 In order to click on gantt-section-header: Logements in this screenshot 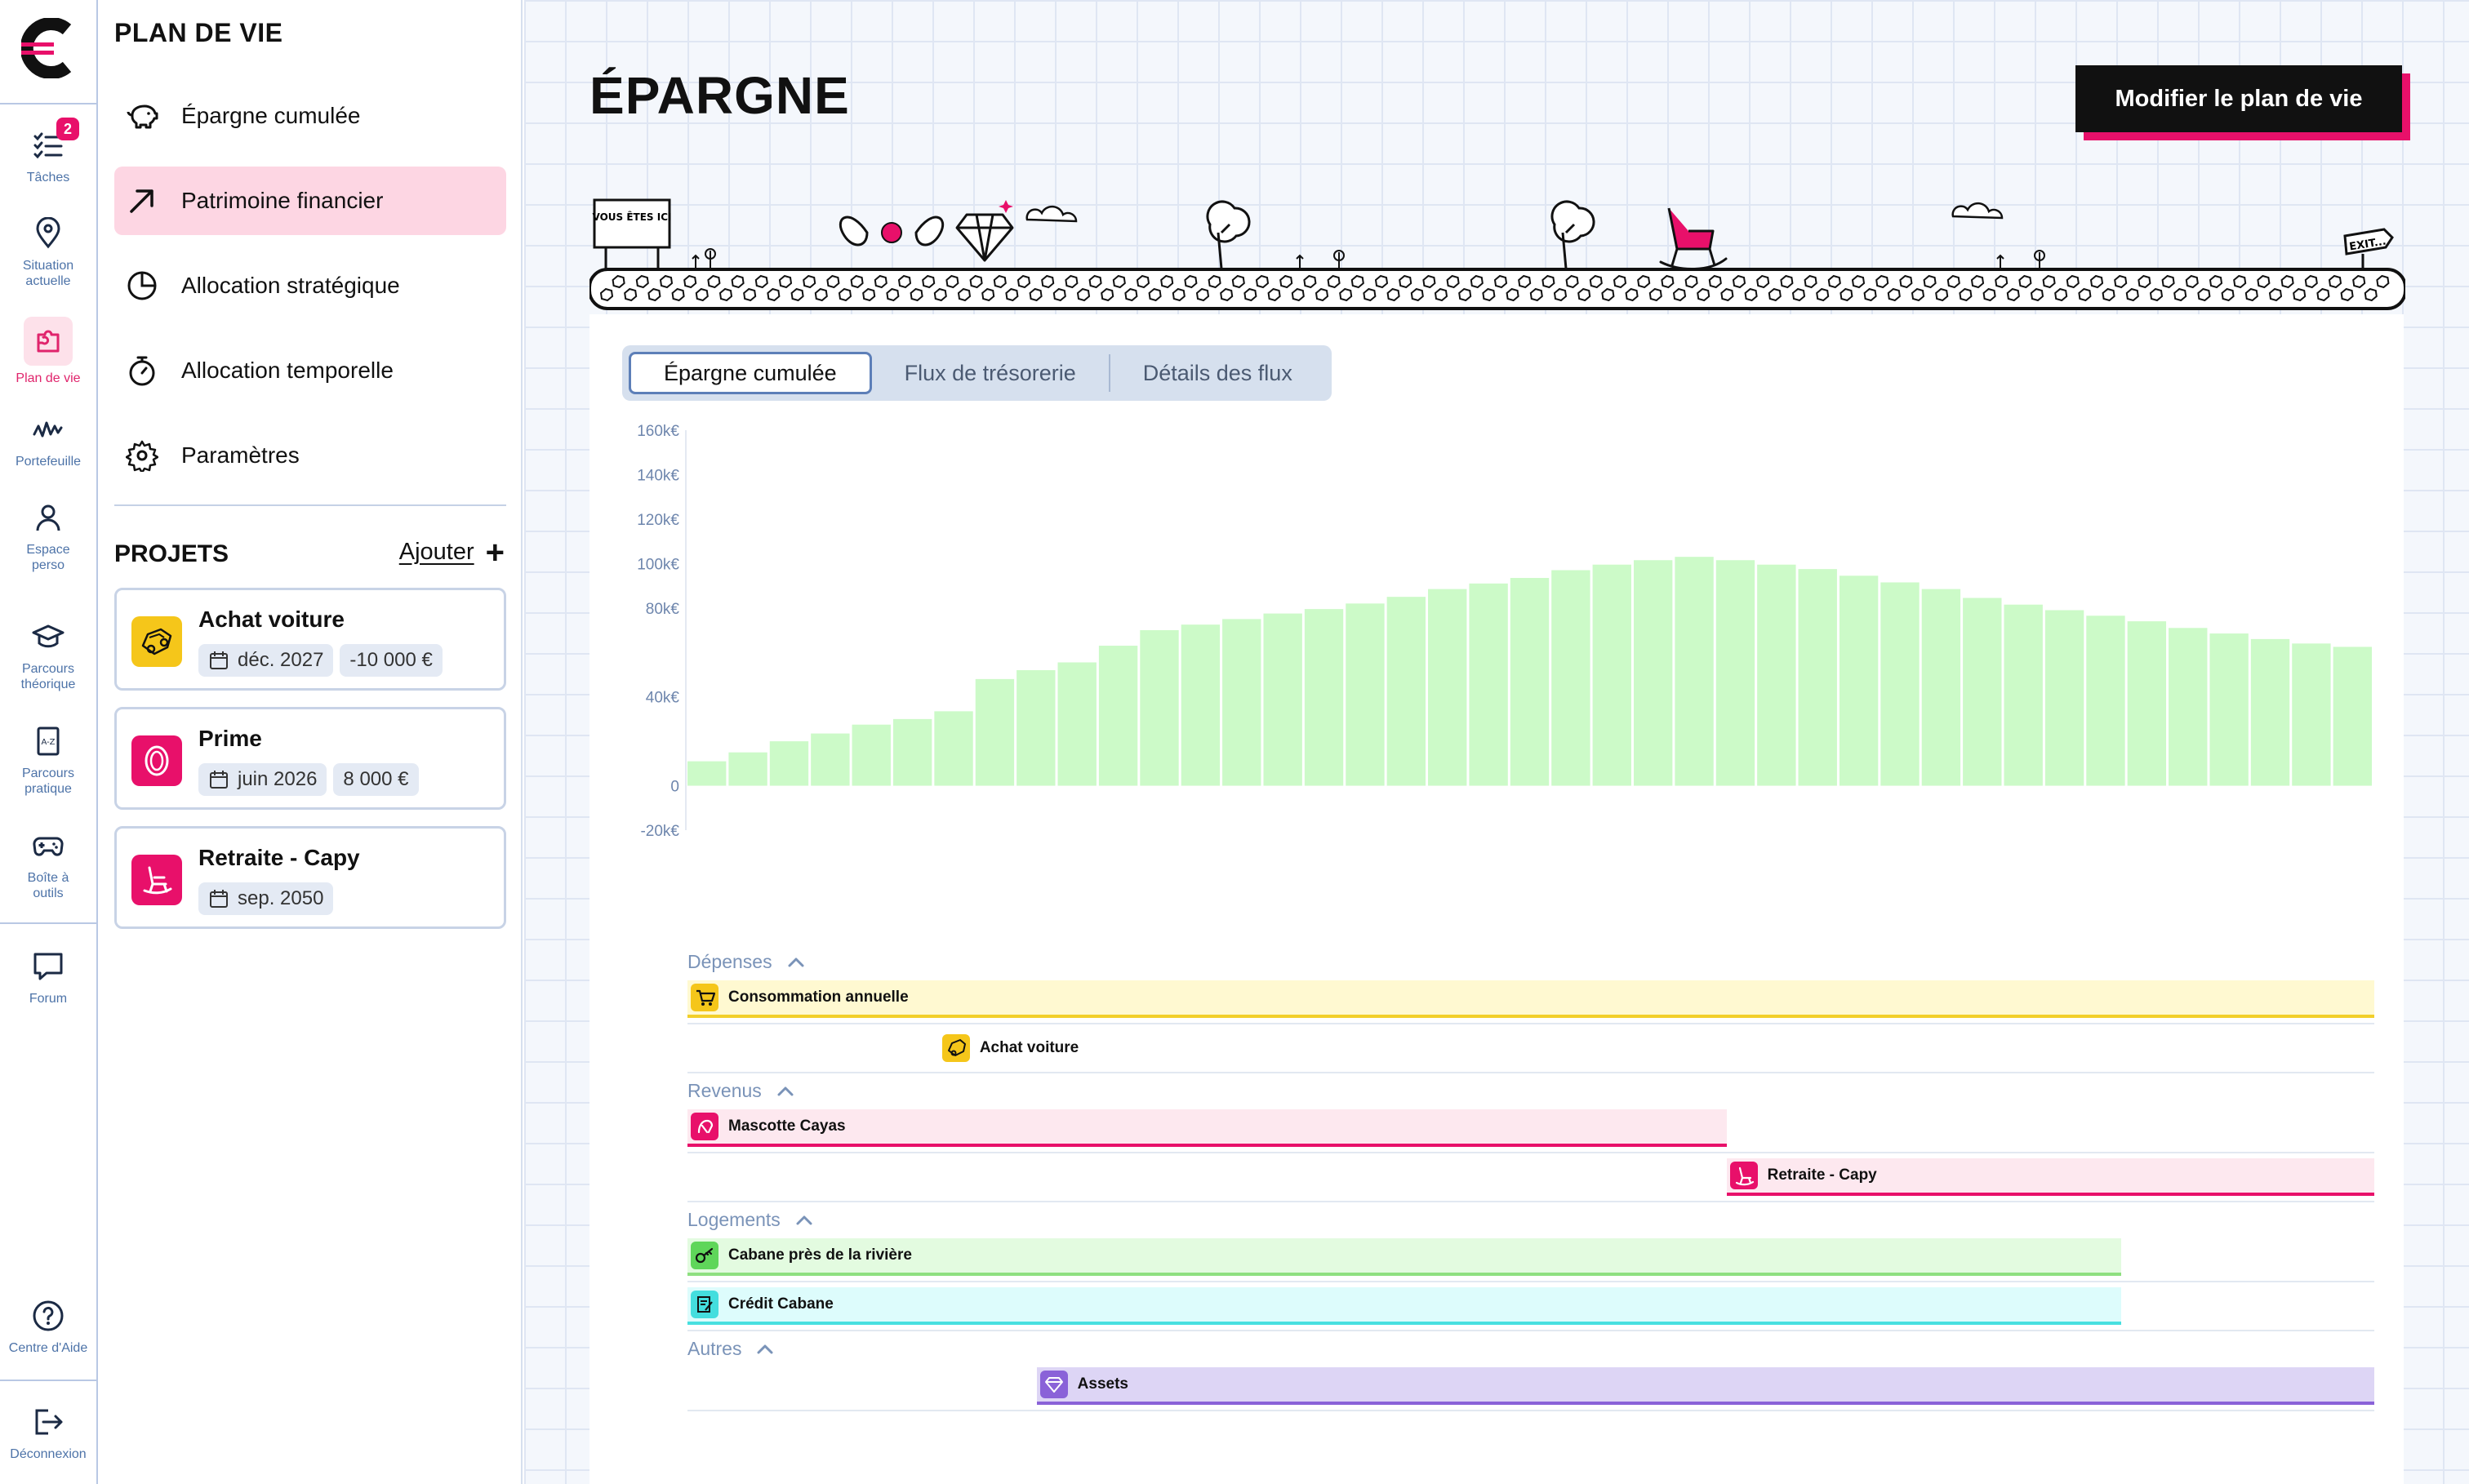, I will do `click(750, 1220)`.